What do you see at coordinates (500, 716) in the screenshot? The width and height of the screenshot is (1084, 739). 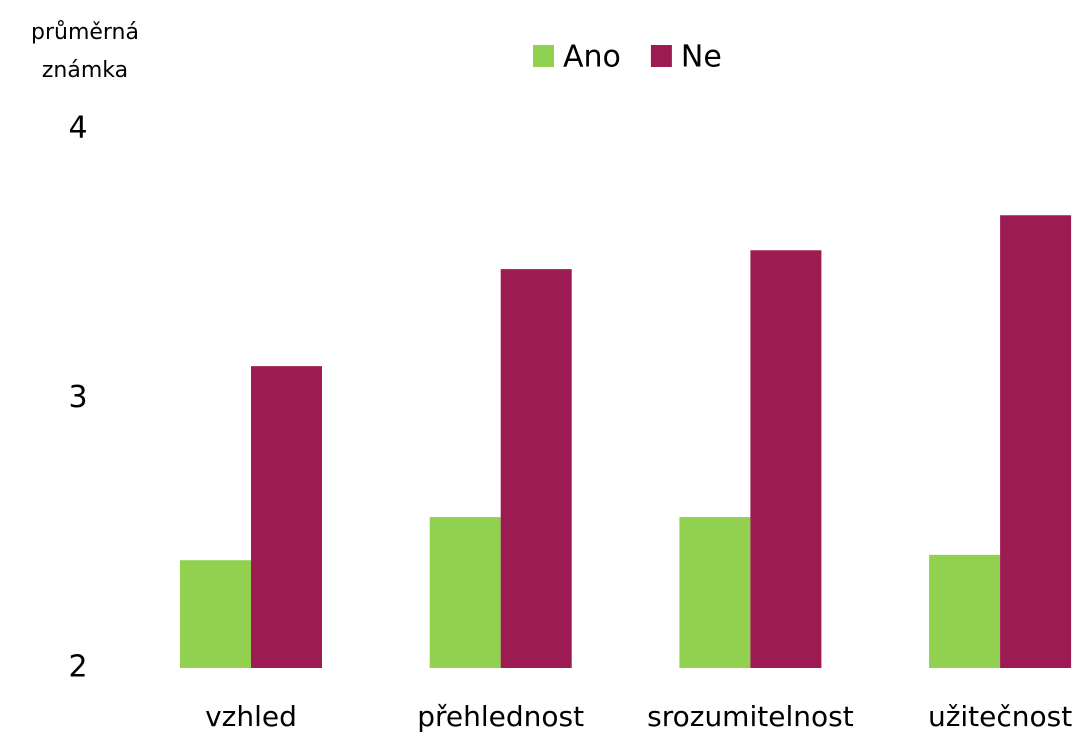 I see `x-tick-label: přehlednost` at bounding box center [500, 716].